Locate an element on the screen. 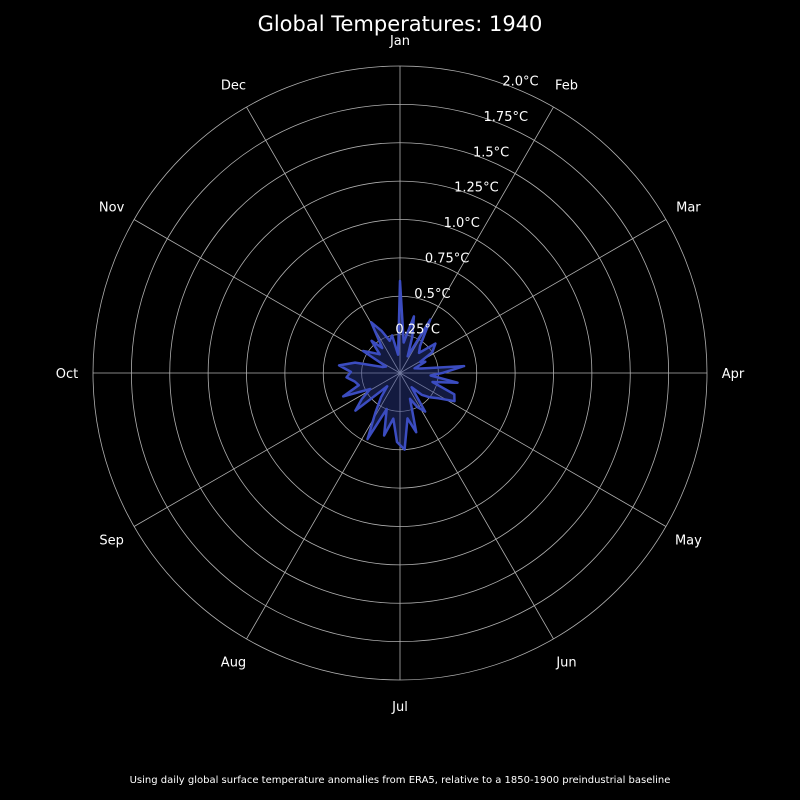 This screenshot has height=800, width=800. radial-tick-label-5: 1.25°C is located at coordinates (476, 188).